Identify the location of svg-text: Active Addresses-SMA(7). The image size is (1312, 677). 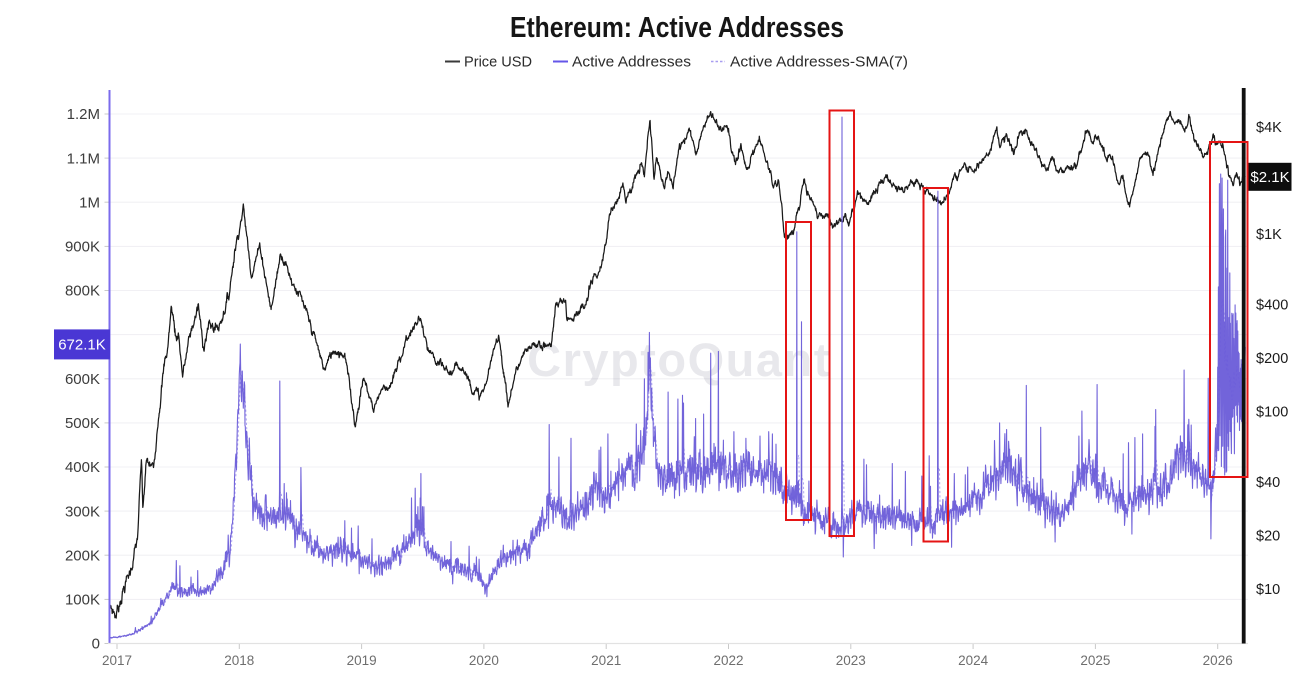
(819, 62).